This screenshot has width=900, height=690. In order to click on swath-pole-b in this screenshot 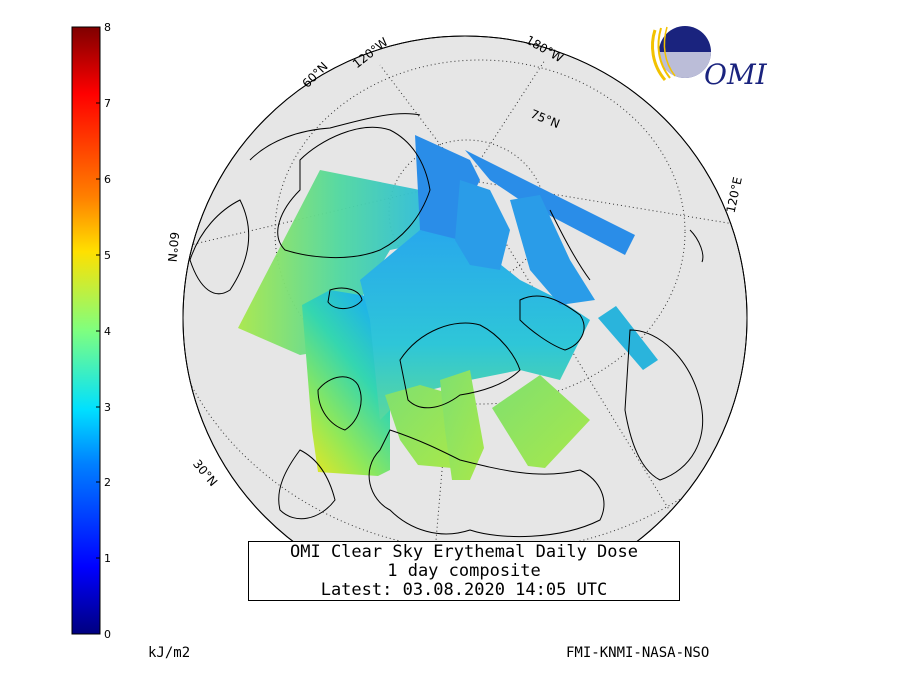, I will do `click(482, 225)`.